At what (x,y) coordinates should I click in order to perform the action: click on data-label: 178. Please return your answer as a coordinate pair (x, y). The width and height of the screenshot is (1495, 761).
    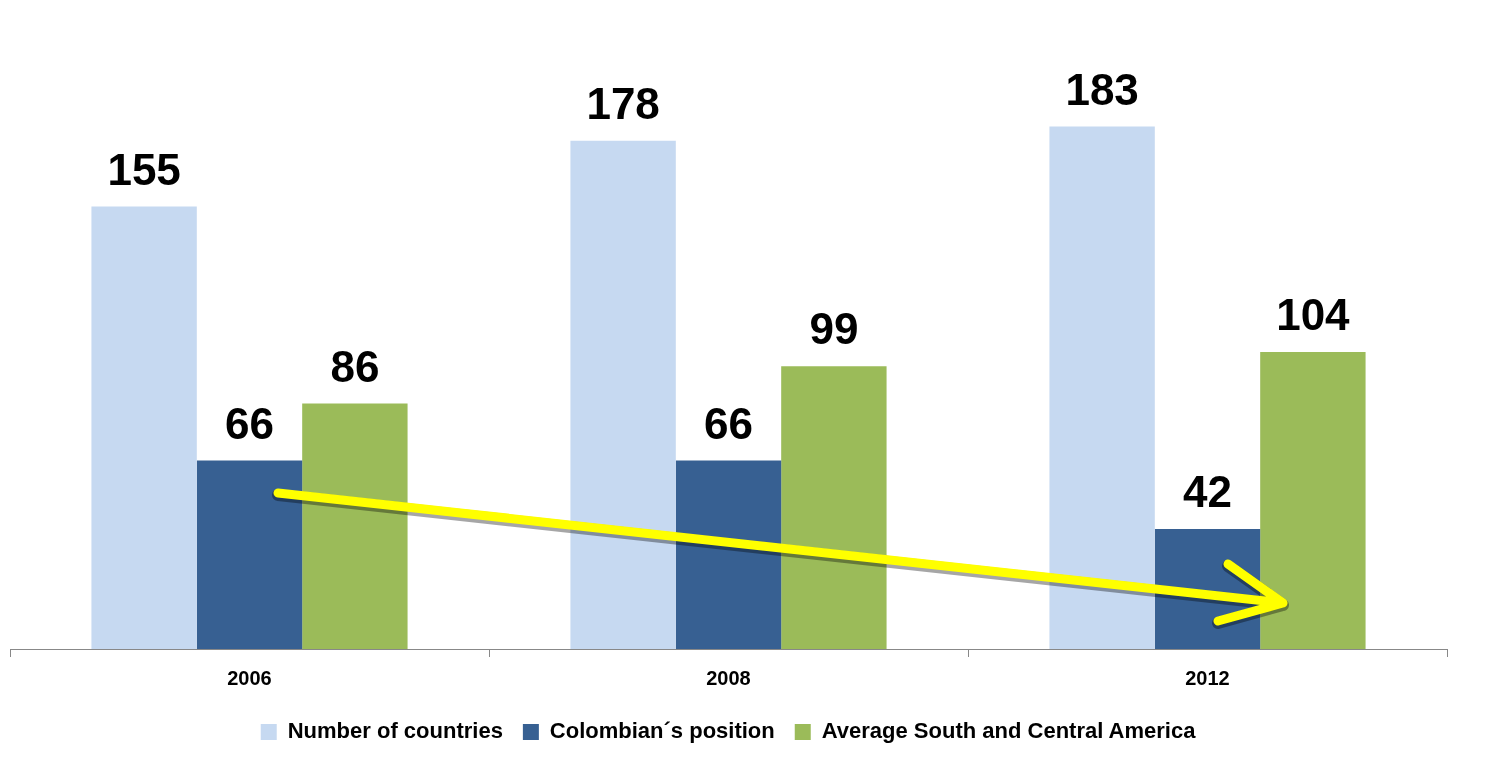
    Looking at the image, I should click on (623, 103).